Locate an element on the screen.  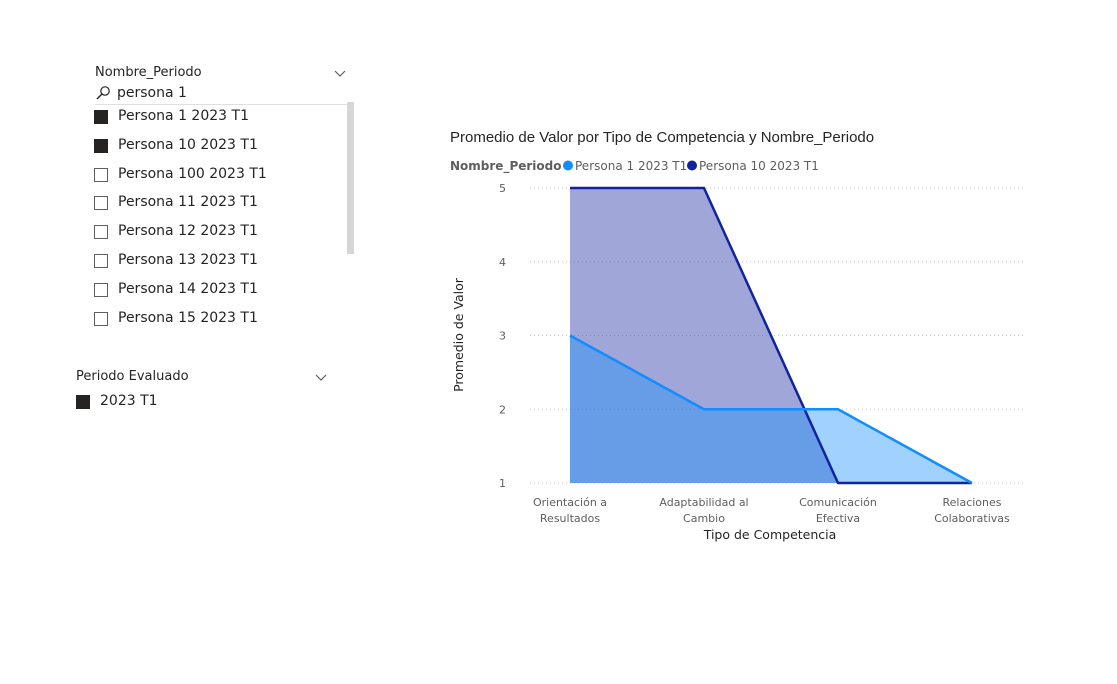
slicer-item-label: Persona 1 2023 T1 is located at coordinates (183, 116).